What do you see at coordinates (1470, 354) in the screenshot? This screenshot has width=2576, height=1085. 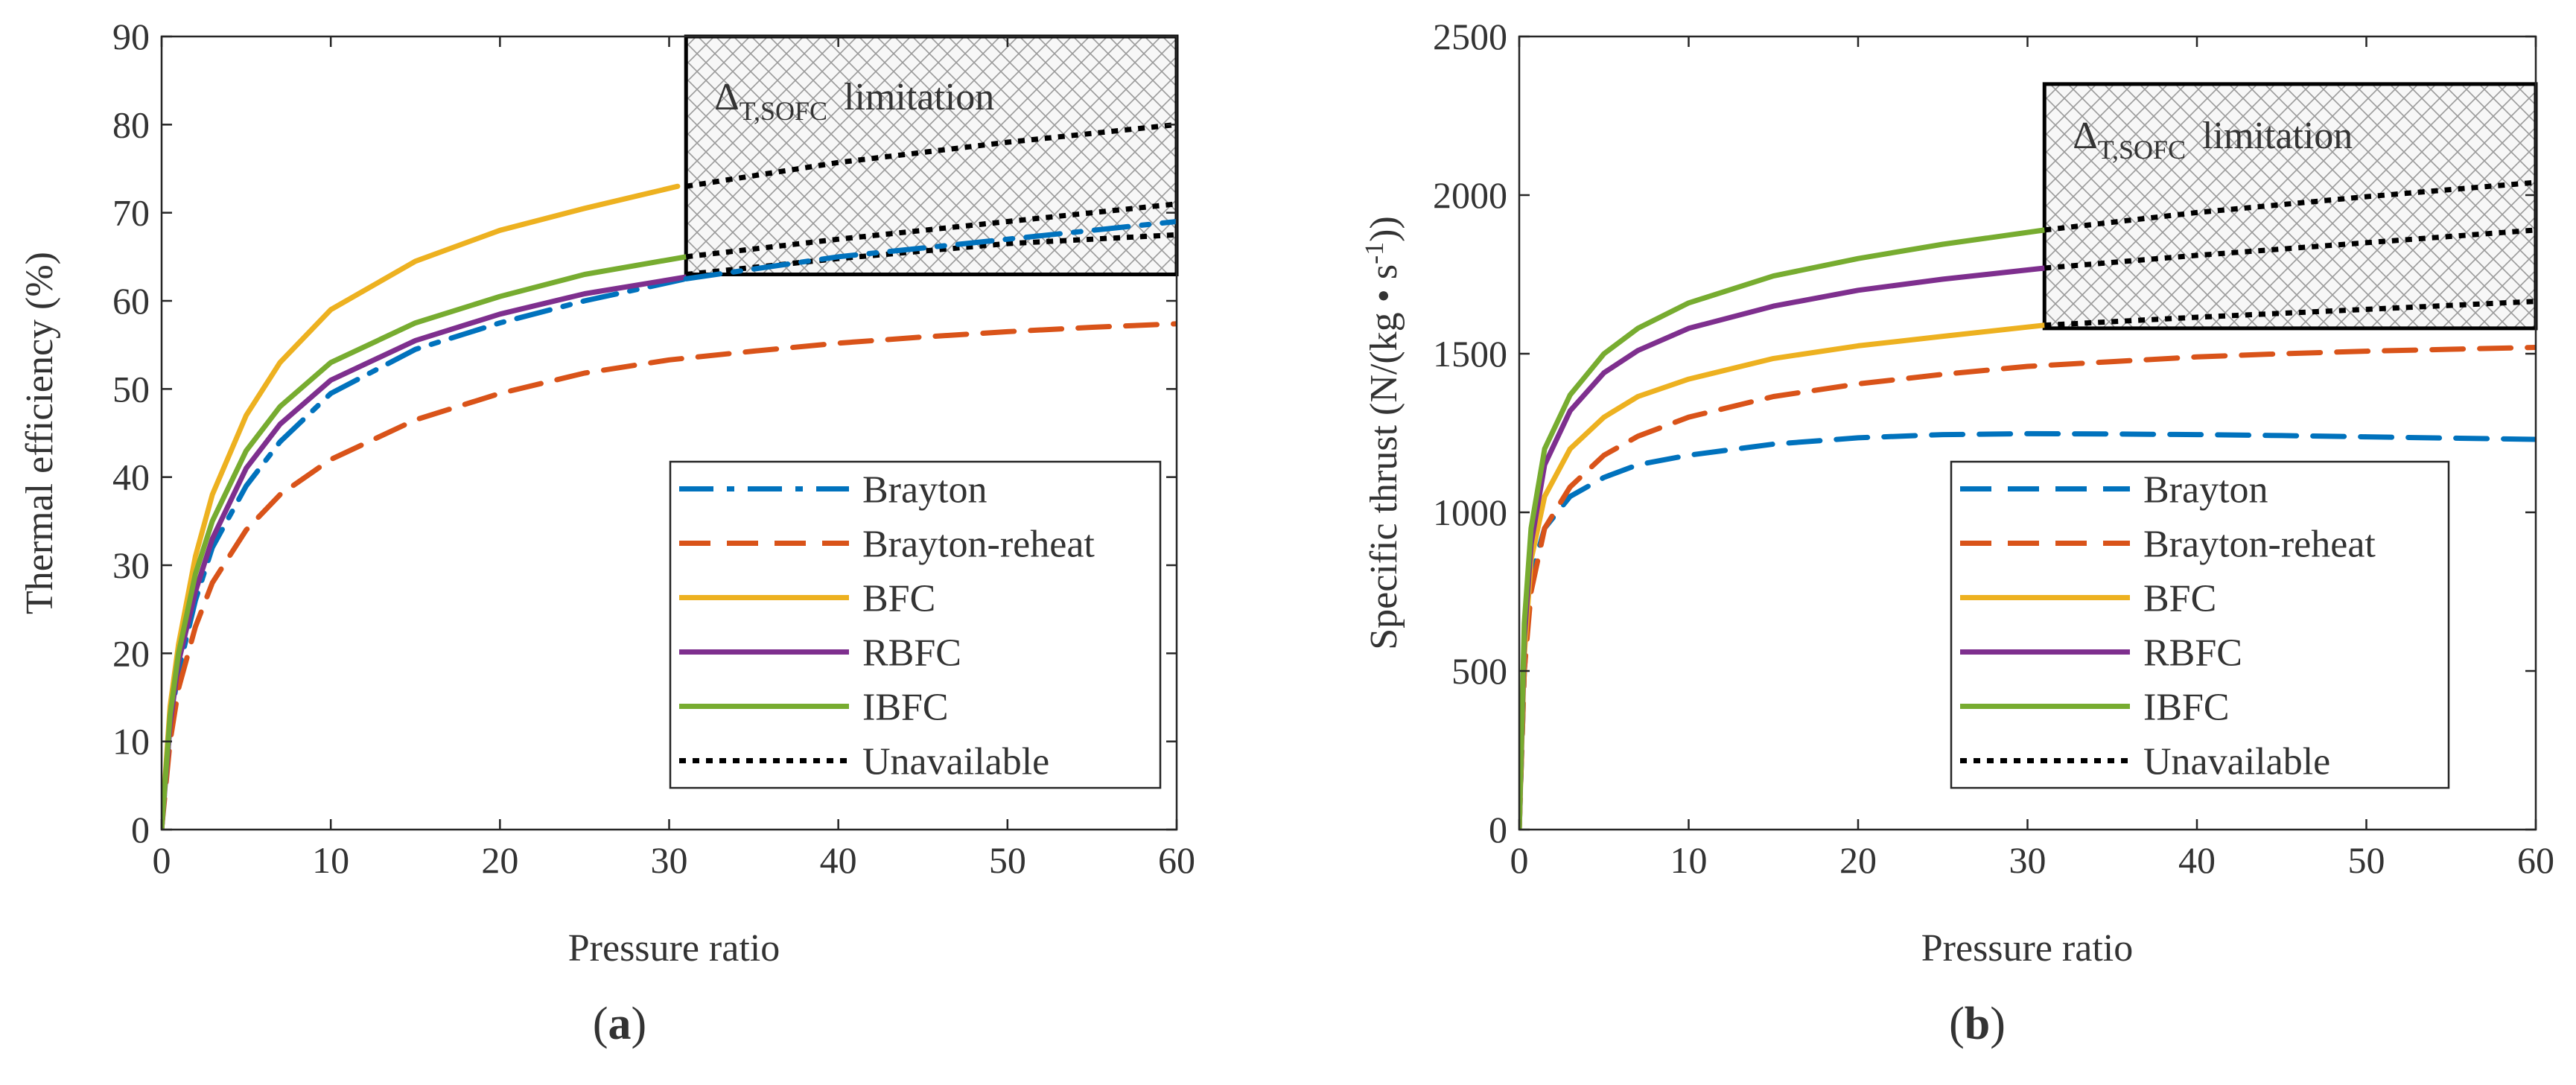 I see `y-tick-label: 1500` at bounding box center [1470, 354].